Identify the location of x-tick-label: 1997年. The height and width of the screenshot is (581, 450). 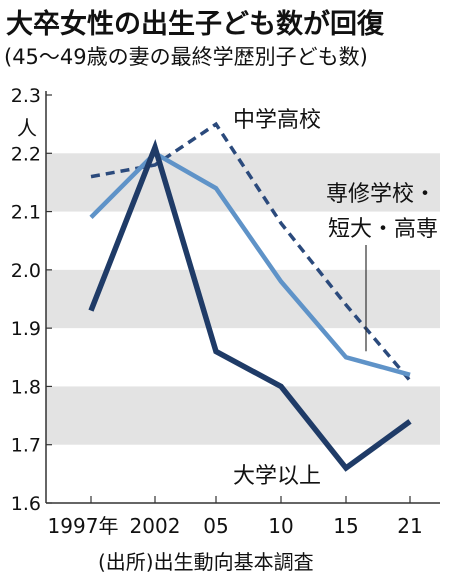
(83, 526).